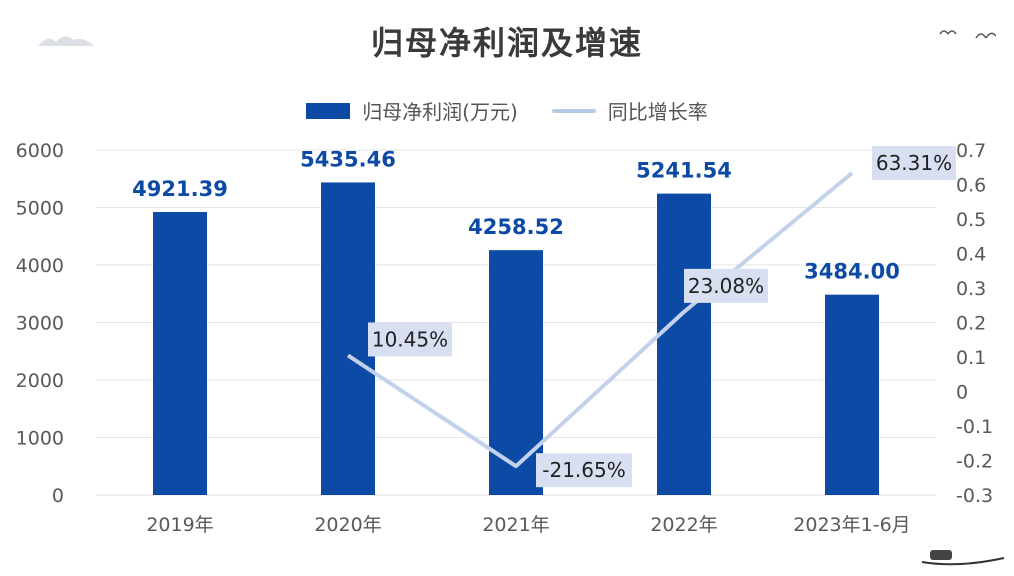 The width and height of the screenshot is (1014, 576). Describe the element at coordinates (974, 427) in the screenshot. I see `y-right-tick-label: -0.1` at that location.